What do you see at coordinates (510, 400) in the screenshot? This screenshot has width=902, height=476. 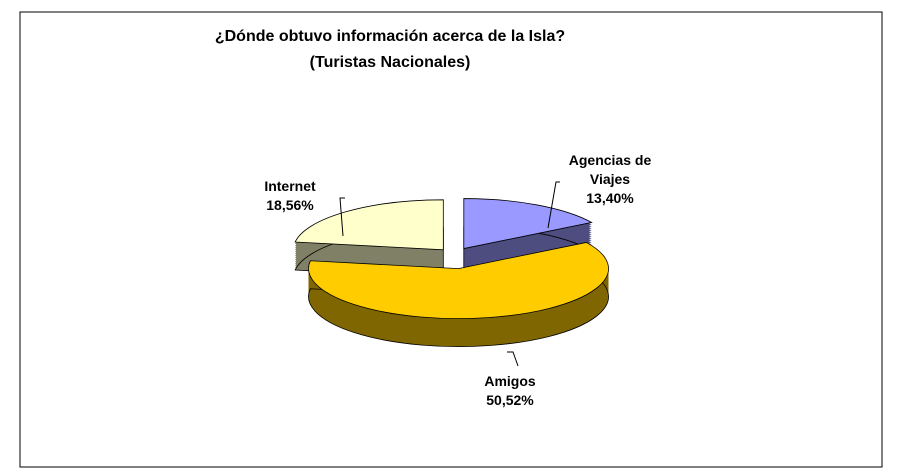 I see `value-label: 50,52%` at bounding box center [510, 400].